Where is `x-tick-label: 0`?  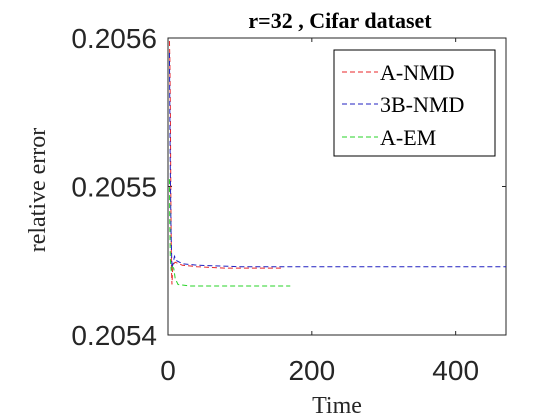 x-tick-label: 0 is located at coordinates (168, 370).